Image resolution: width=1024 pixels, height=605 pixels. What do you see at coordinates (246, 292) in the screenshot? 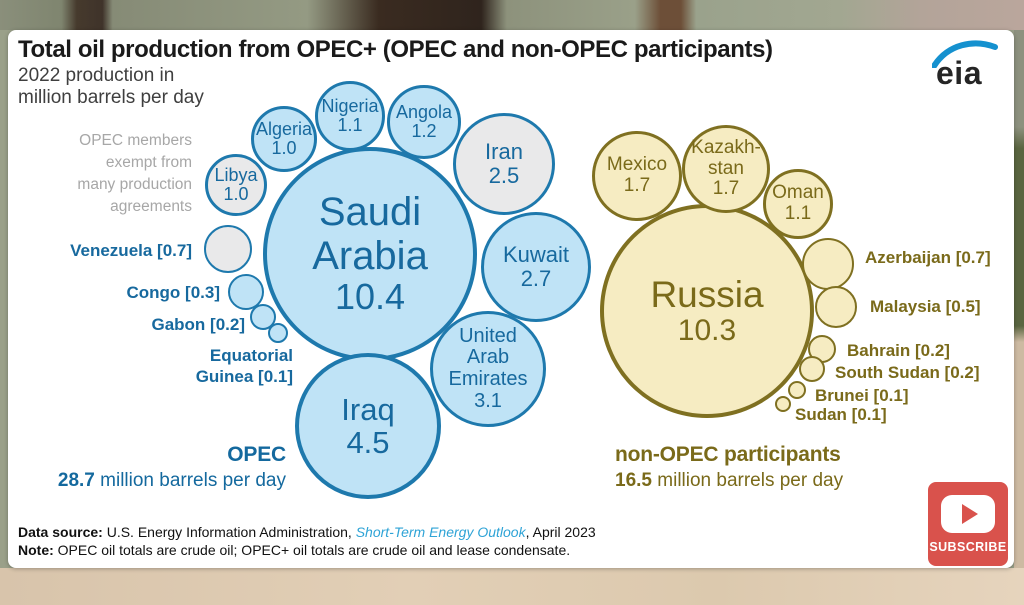
I see `bubble-congo` at bounding box center [246, 292].